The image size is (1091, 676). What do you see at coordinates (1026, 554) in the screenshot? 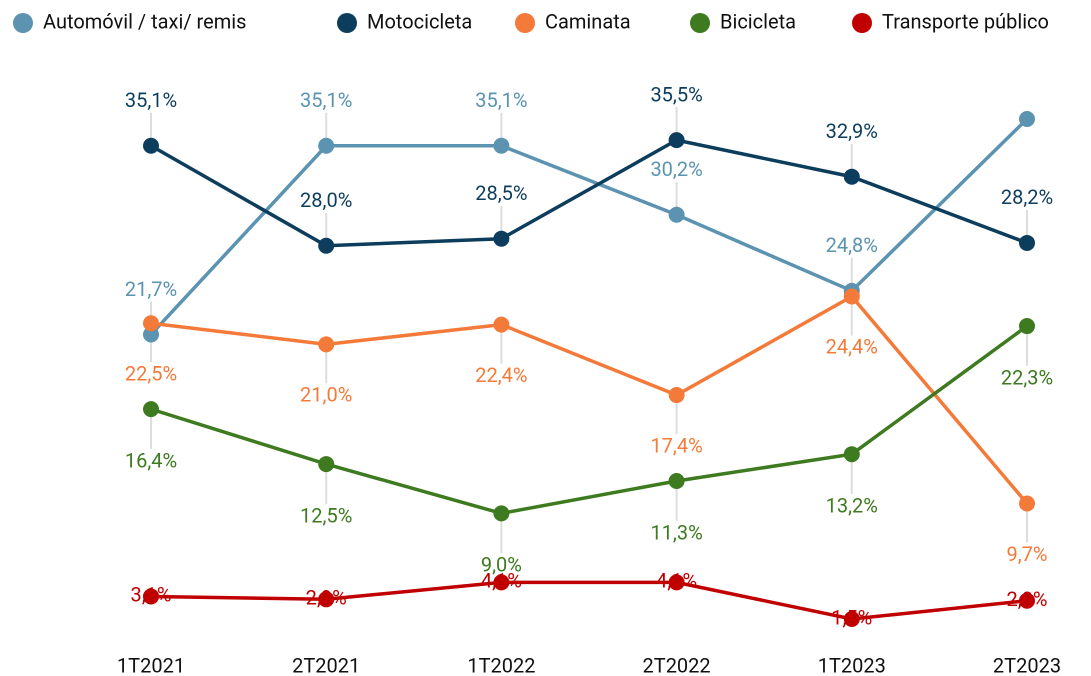
I see `data-label: 9,7%` at bounding box center [1026, 554].